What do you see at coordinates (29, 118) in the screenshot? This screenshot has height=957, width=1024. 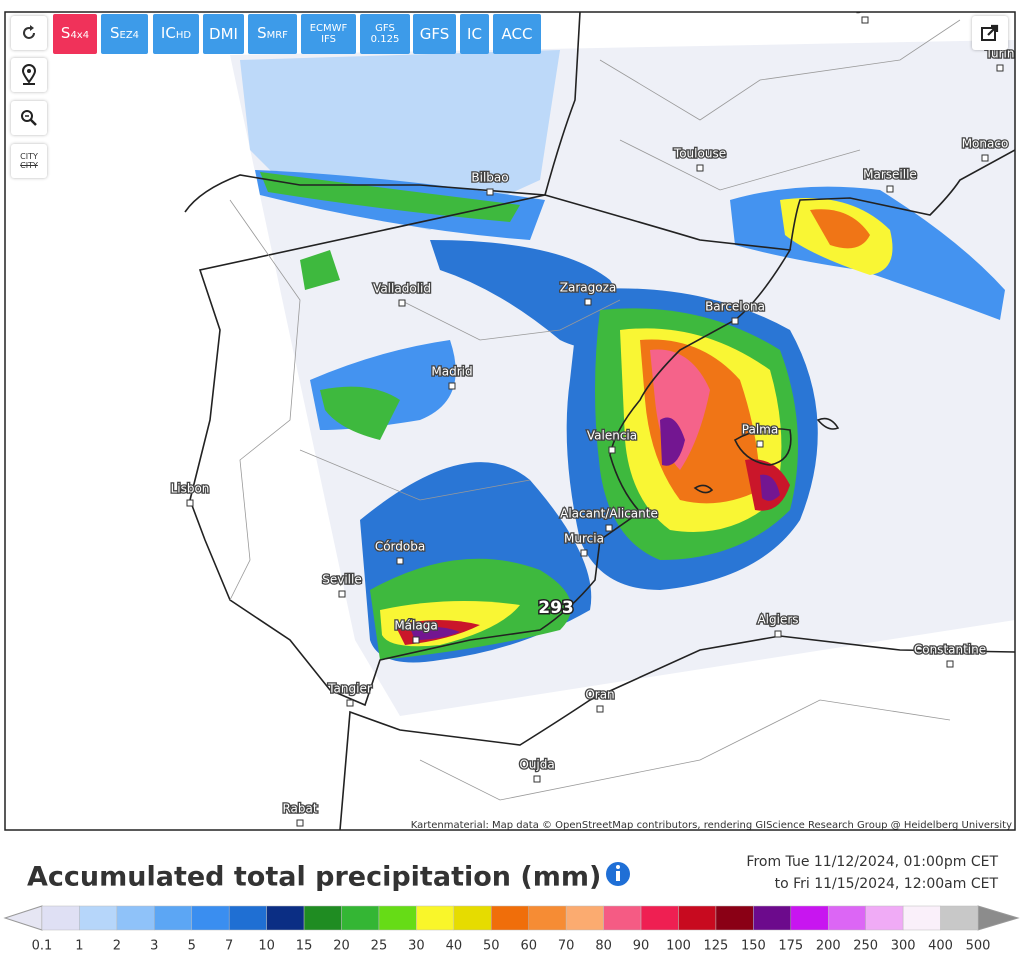 I see `zoom-button` at bounding box center [29, 118].